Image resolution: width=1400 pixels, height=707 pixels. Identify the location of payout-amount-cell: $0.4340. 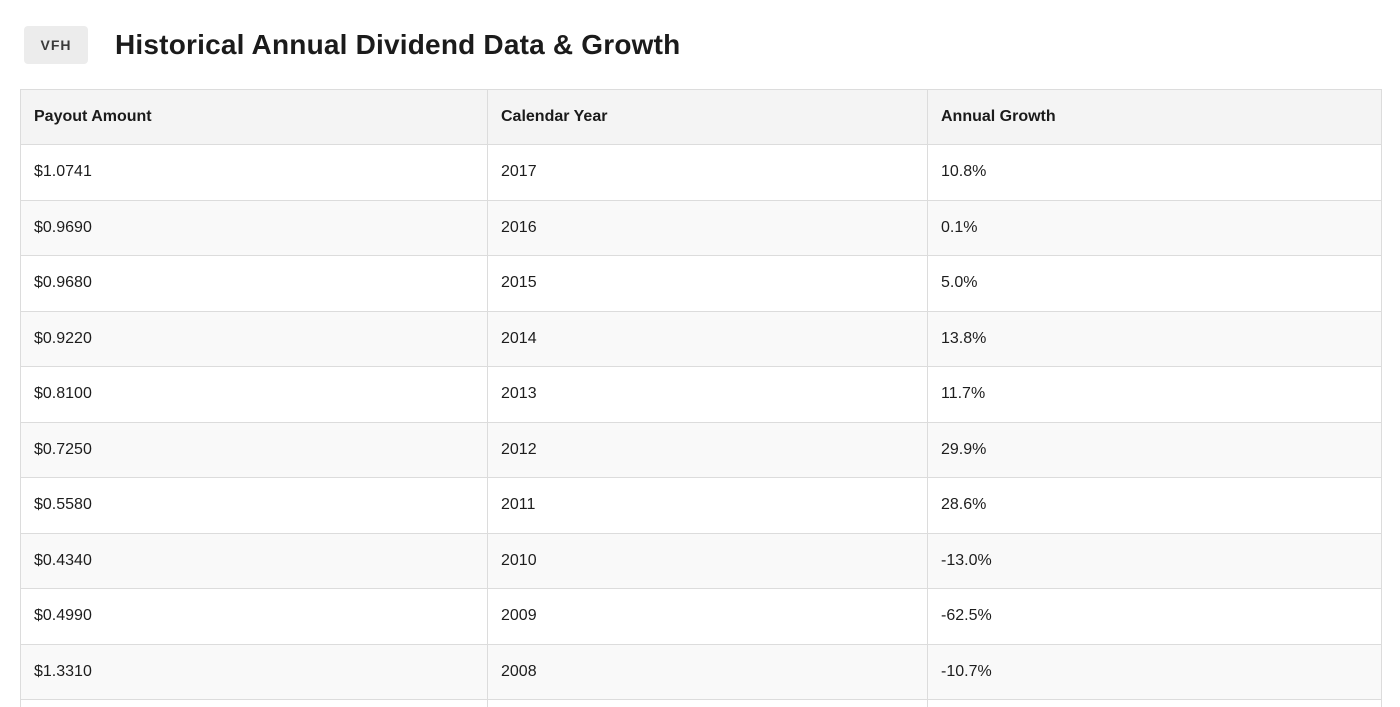
(254, 560).